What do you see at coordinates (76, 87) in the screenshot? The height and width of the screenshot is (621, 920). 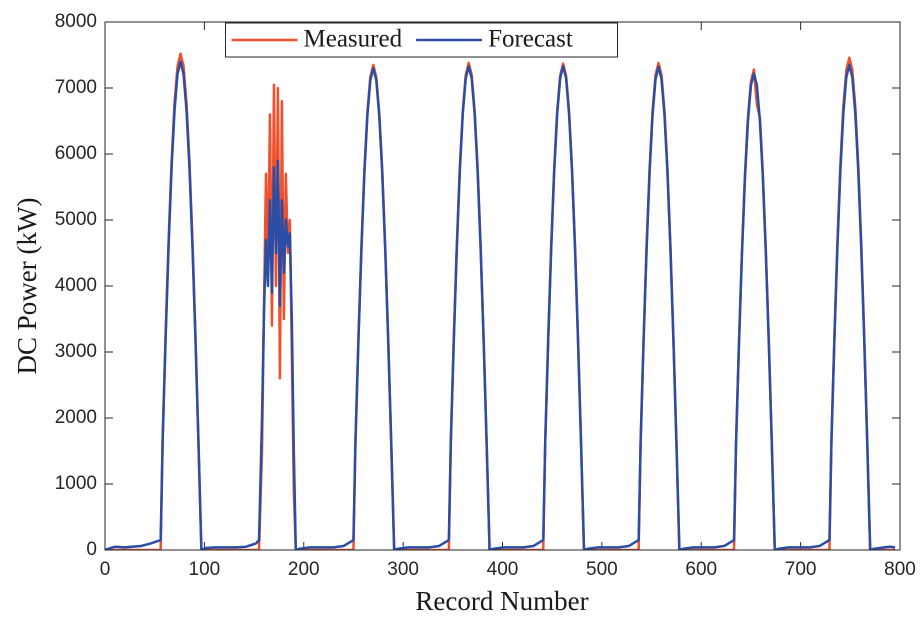 I see `y-tick-label: 7000` at bounding box center [76, 87].